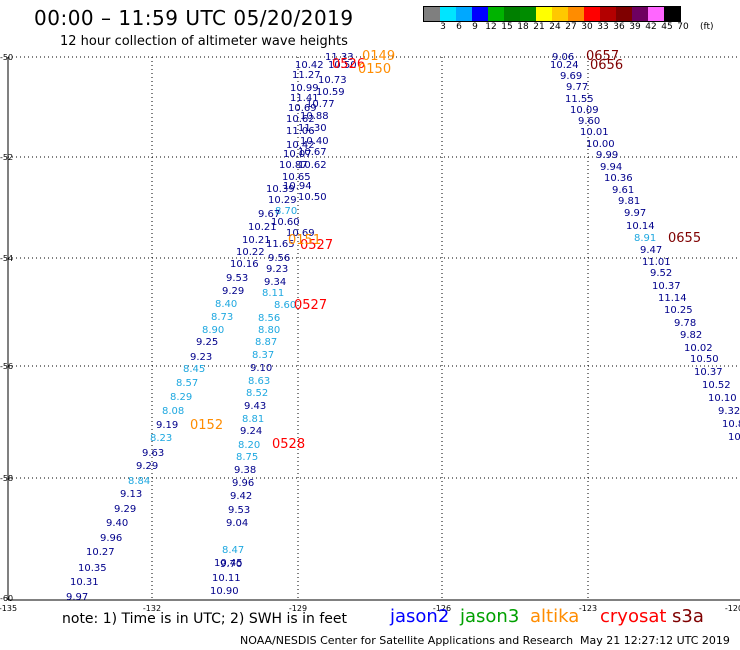 The image size is (740, 650). What do you see at coordinates (683, 27) in the screenshot?
I see `legend-tick-label: 70` at bounding box center [683, 27].